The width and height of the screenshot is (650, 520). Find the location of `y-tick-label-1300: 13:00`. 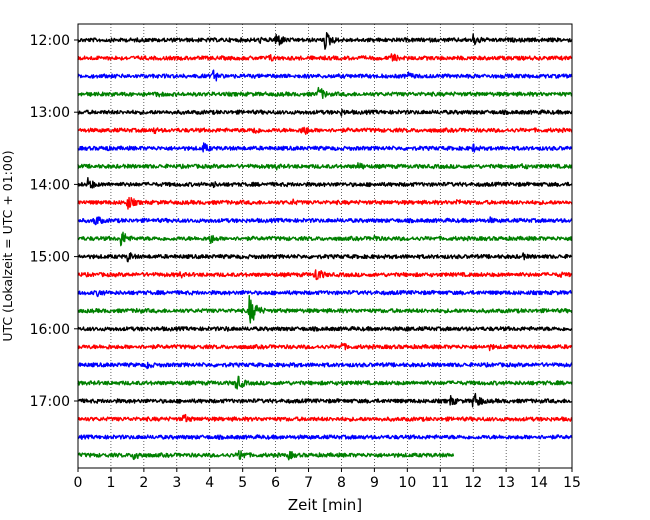

y-tick-label-1300: 13:00 is located at coordinates (50, 113).